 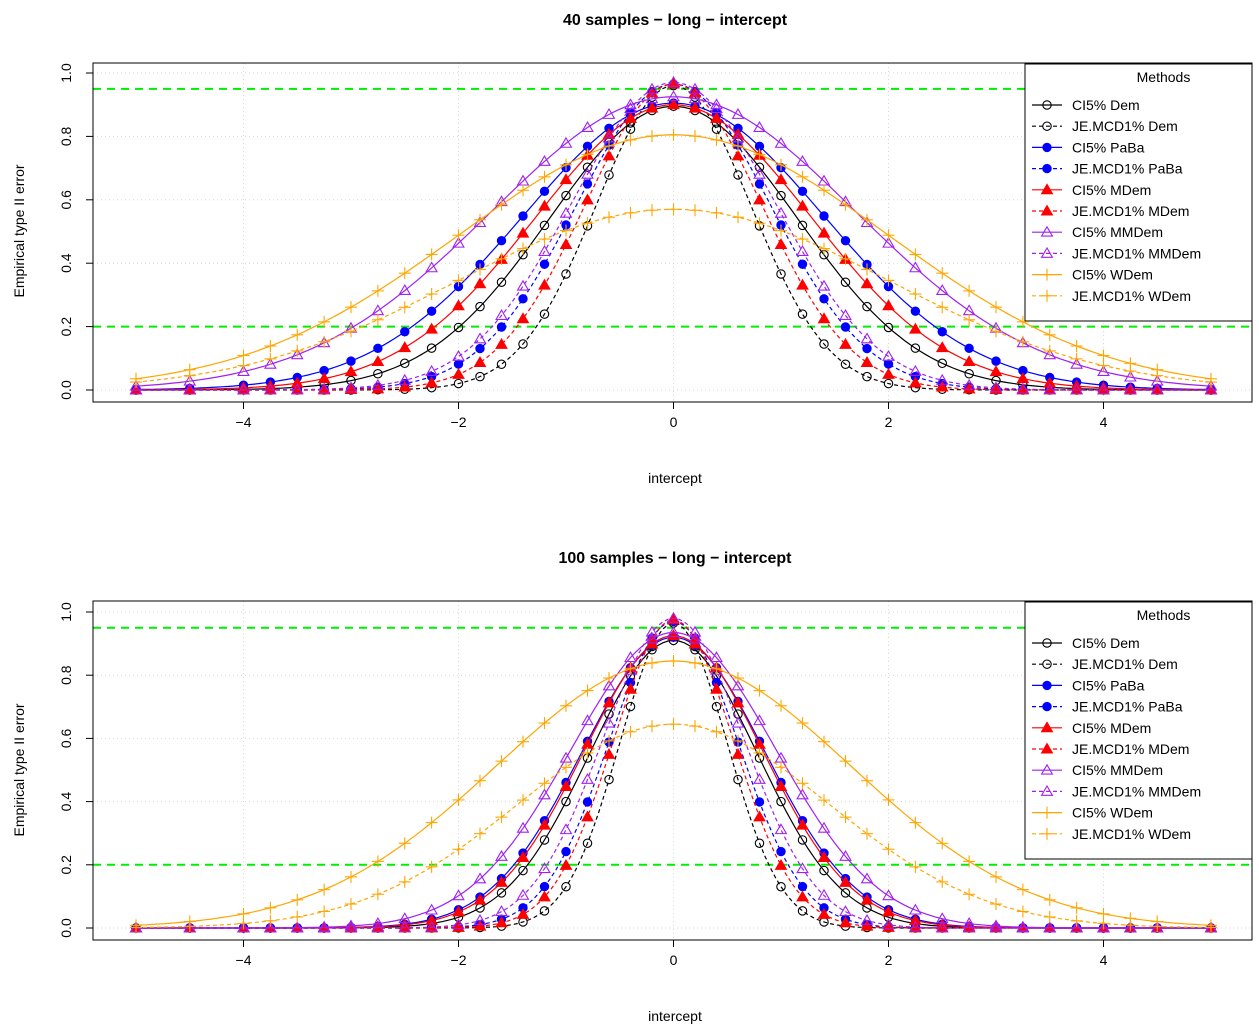 What do you see at coordinates (1136, 253) in the screenshot?
I see `legend-label: JE.MCD1% MMDem` at bounding box center [1136, 253].